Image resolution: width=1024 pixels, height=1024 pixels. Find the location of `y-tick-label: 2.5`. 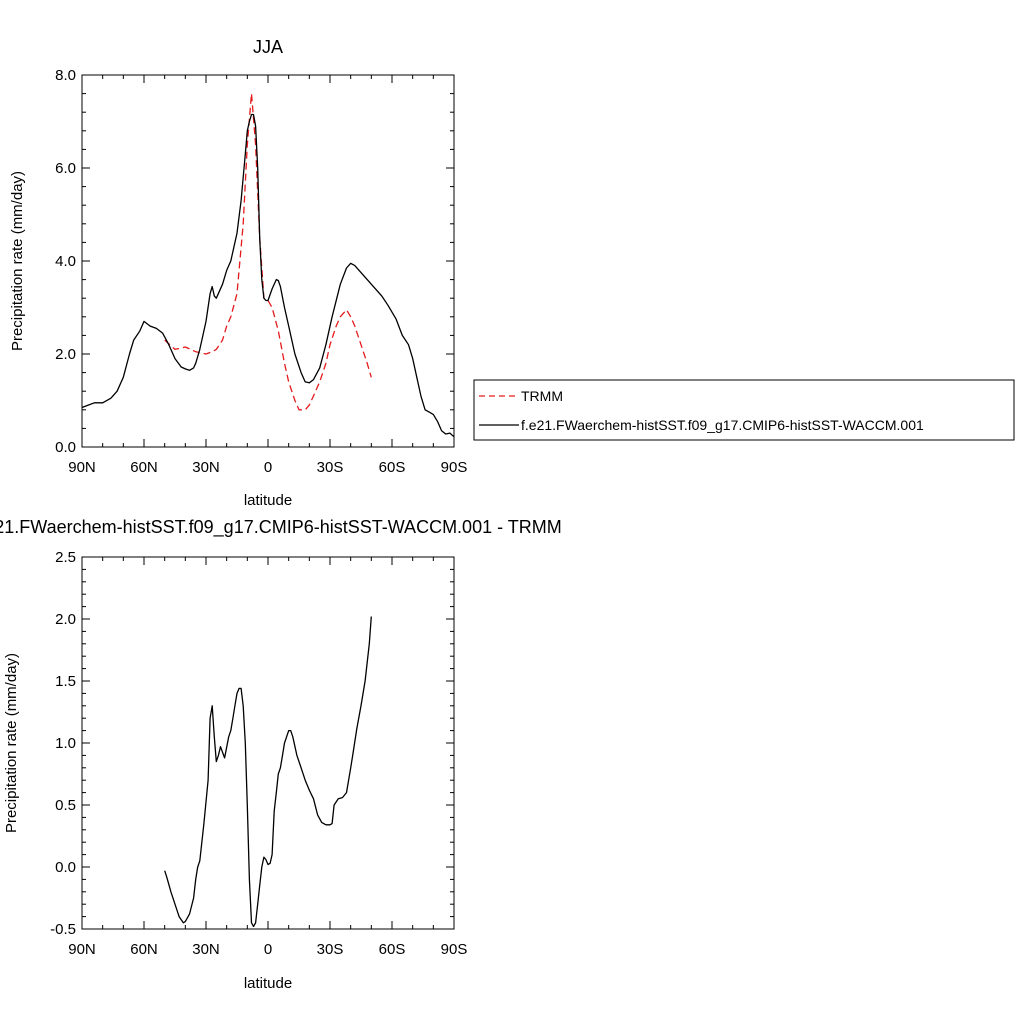

y-tick-label: 2.5 is located at coordinates (65, 557).